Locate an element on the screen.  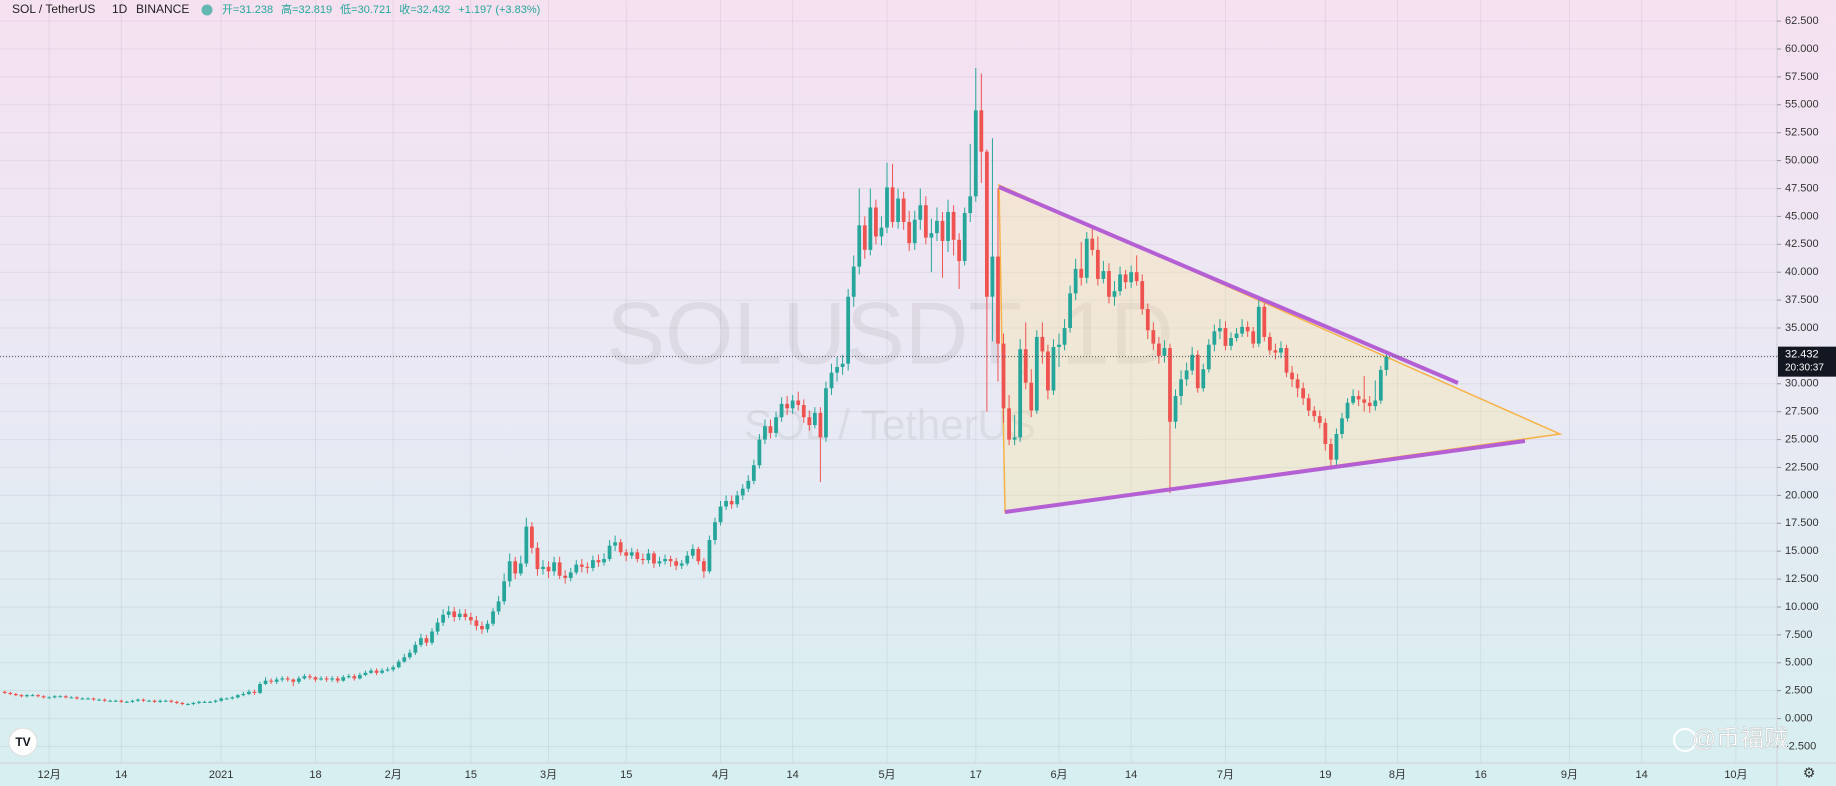
y-tick-label: 20.000 is located at coordinates (1802, 495).